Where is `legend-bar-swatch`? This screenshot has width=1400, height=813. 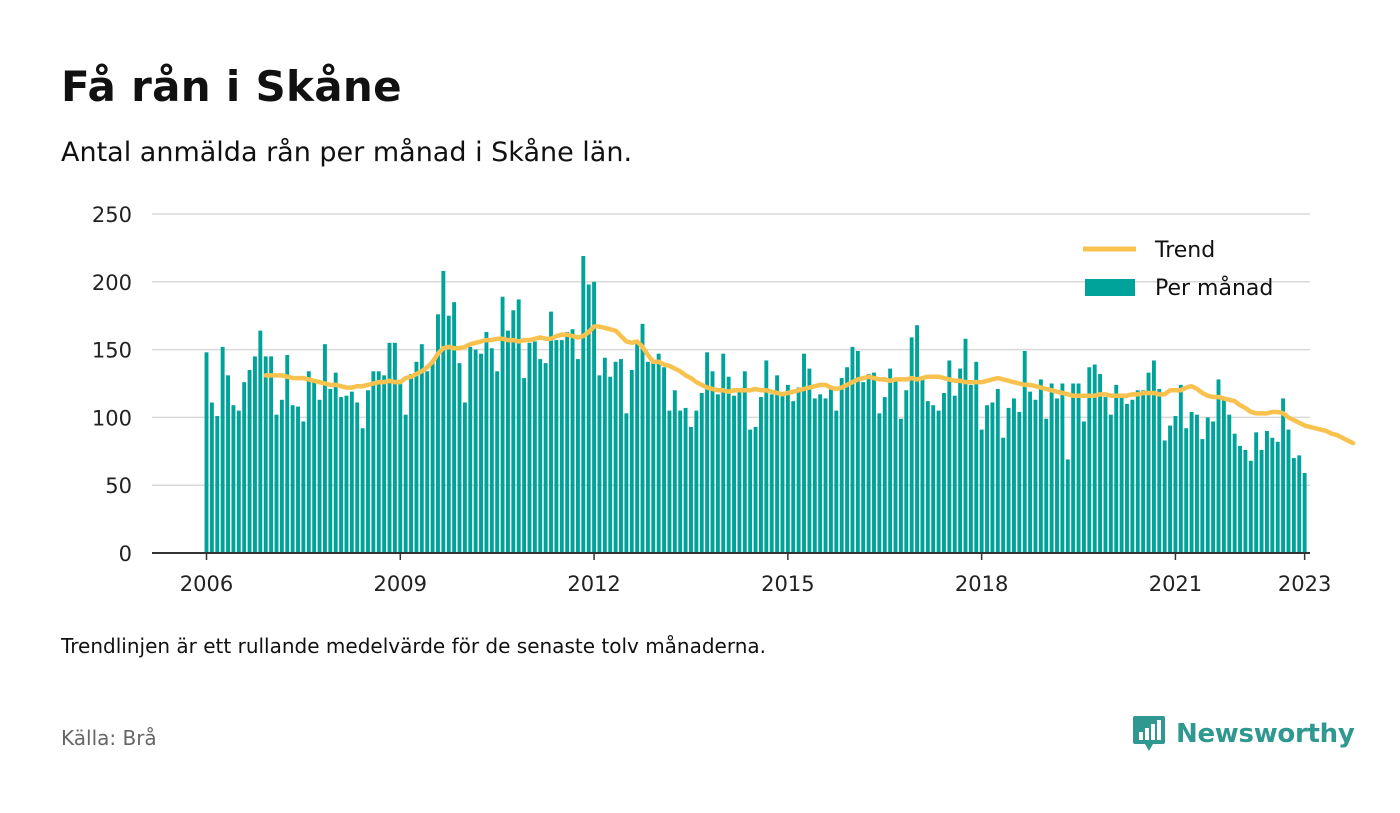 legend-bar-swatch is located at coordinates (1110, 287).